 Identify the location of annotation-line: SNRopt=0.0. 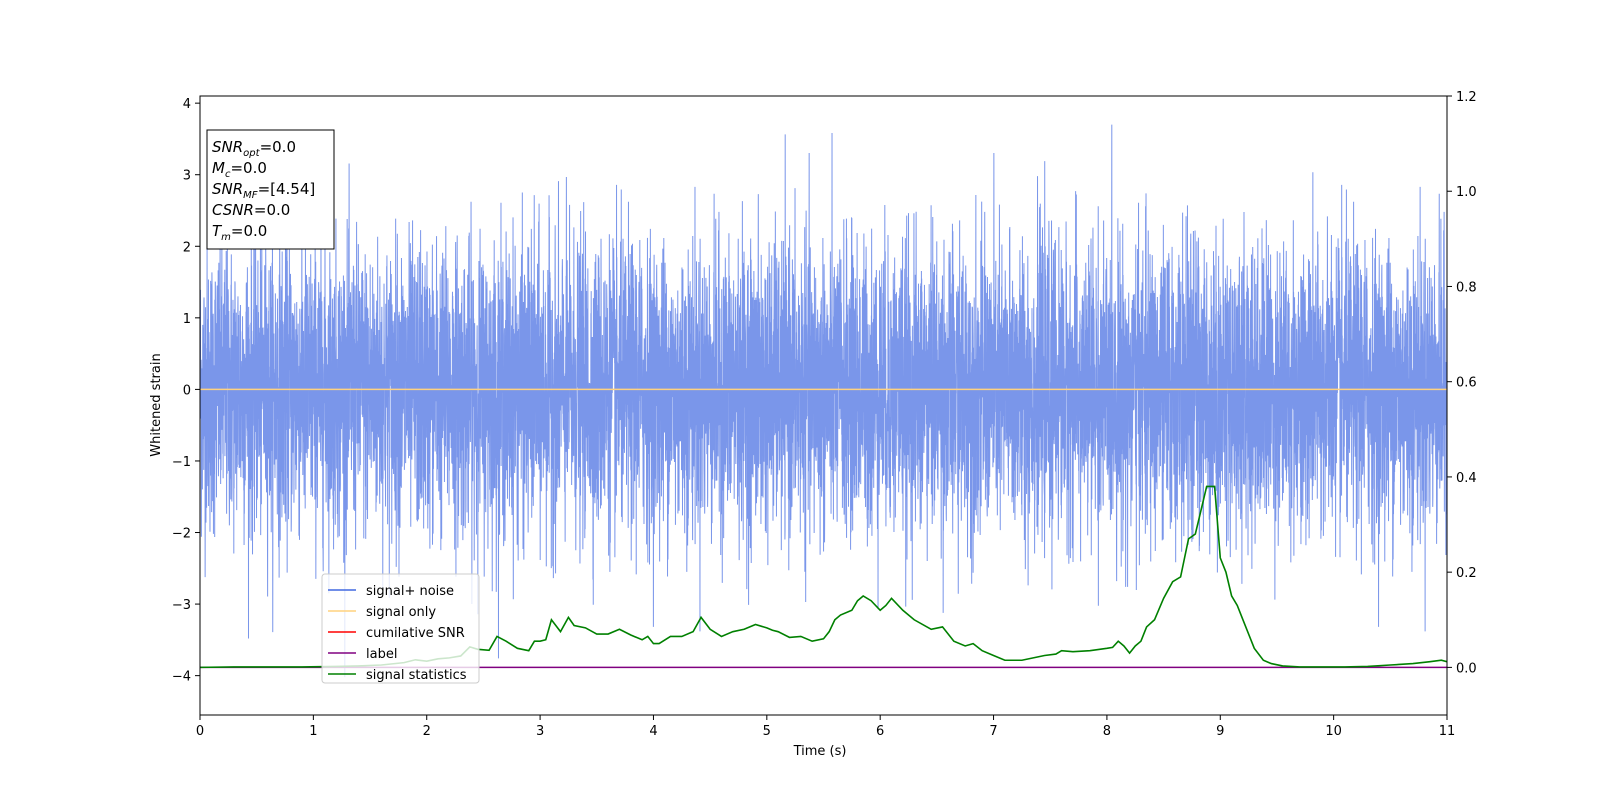
(254, 148).